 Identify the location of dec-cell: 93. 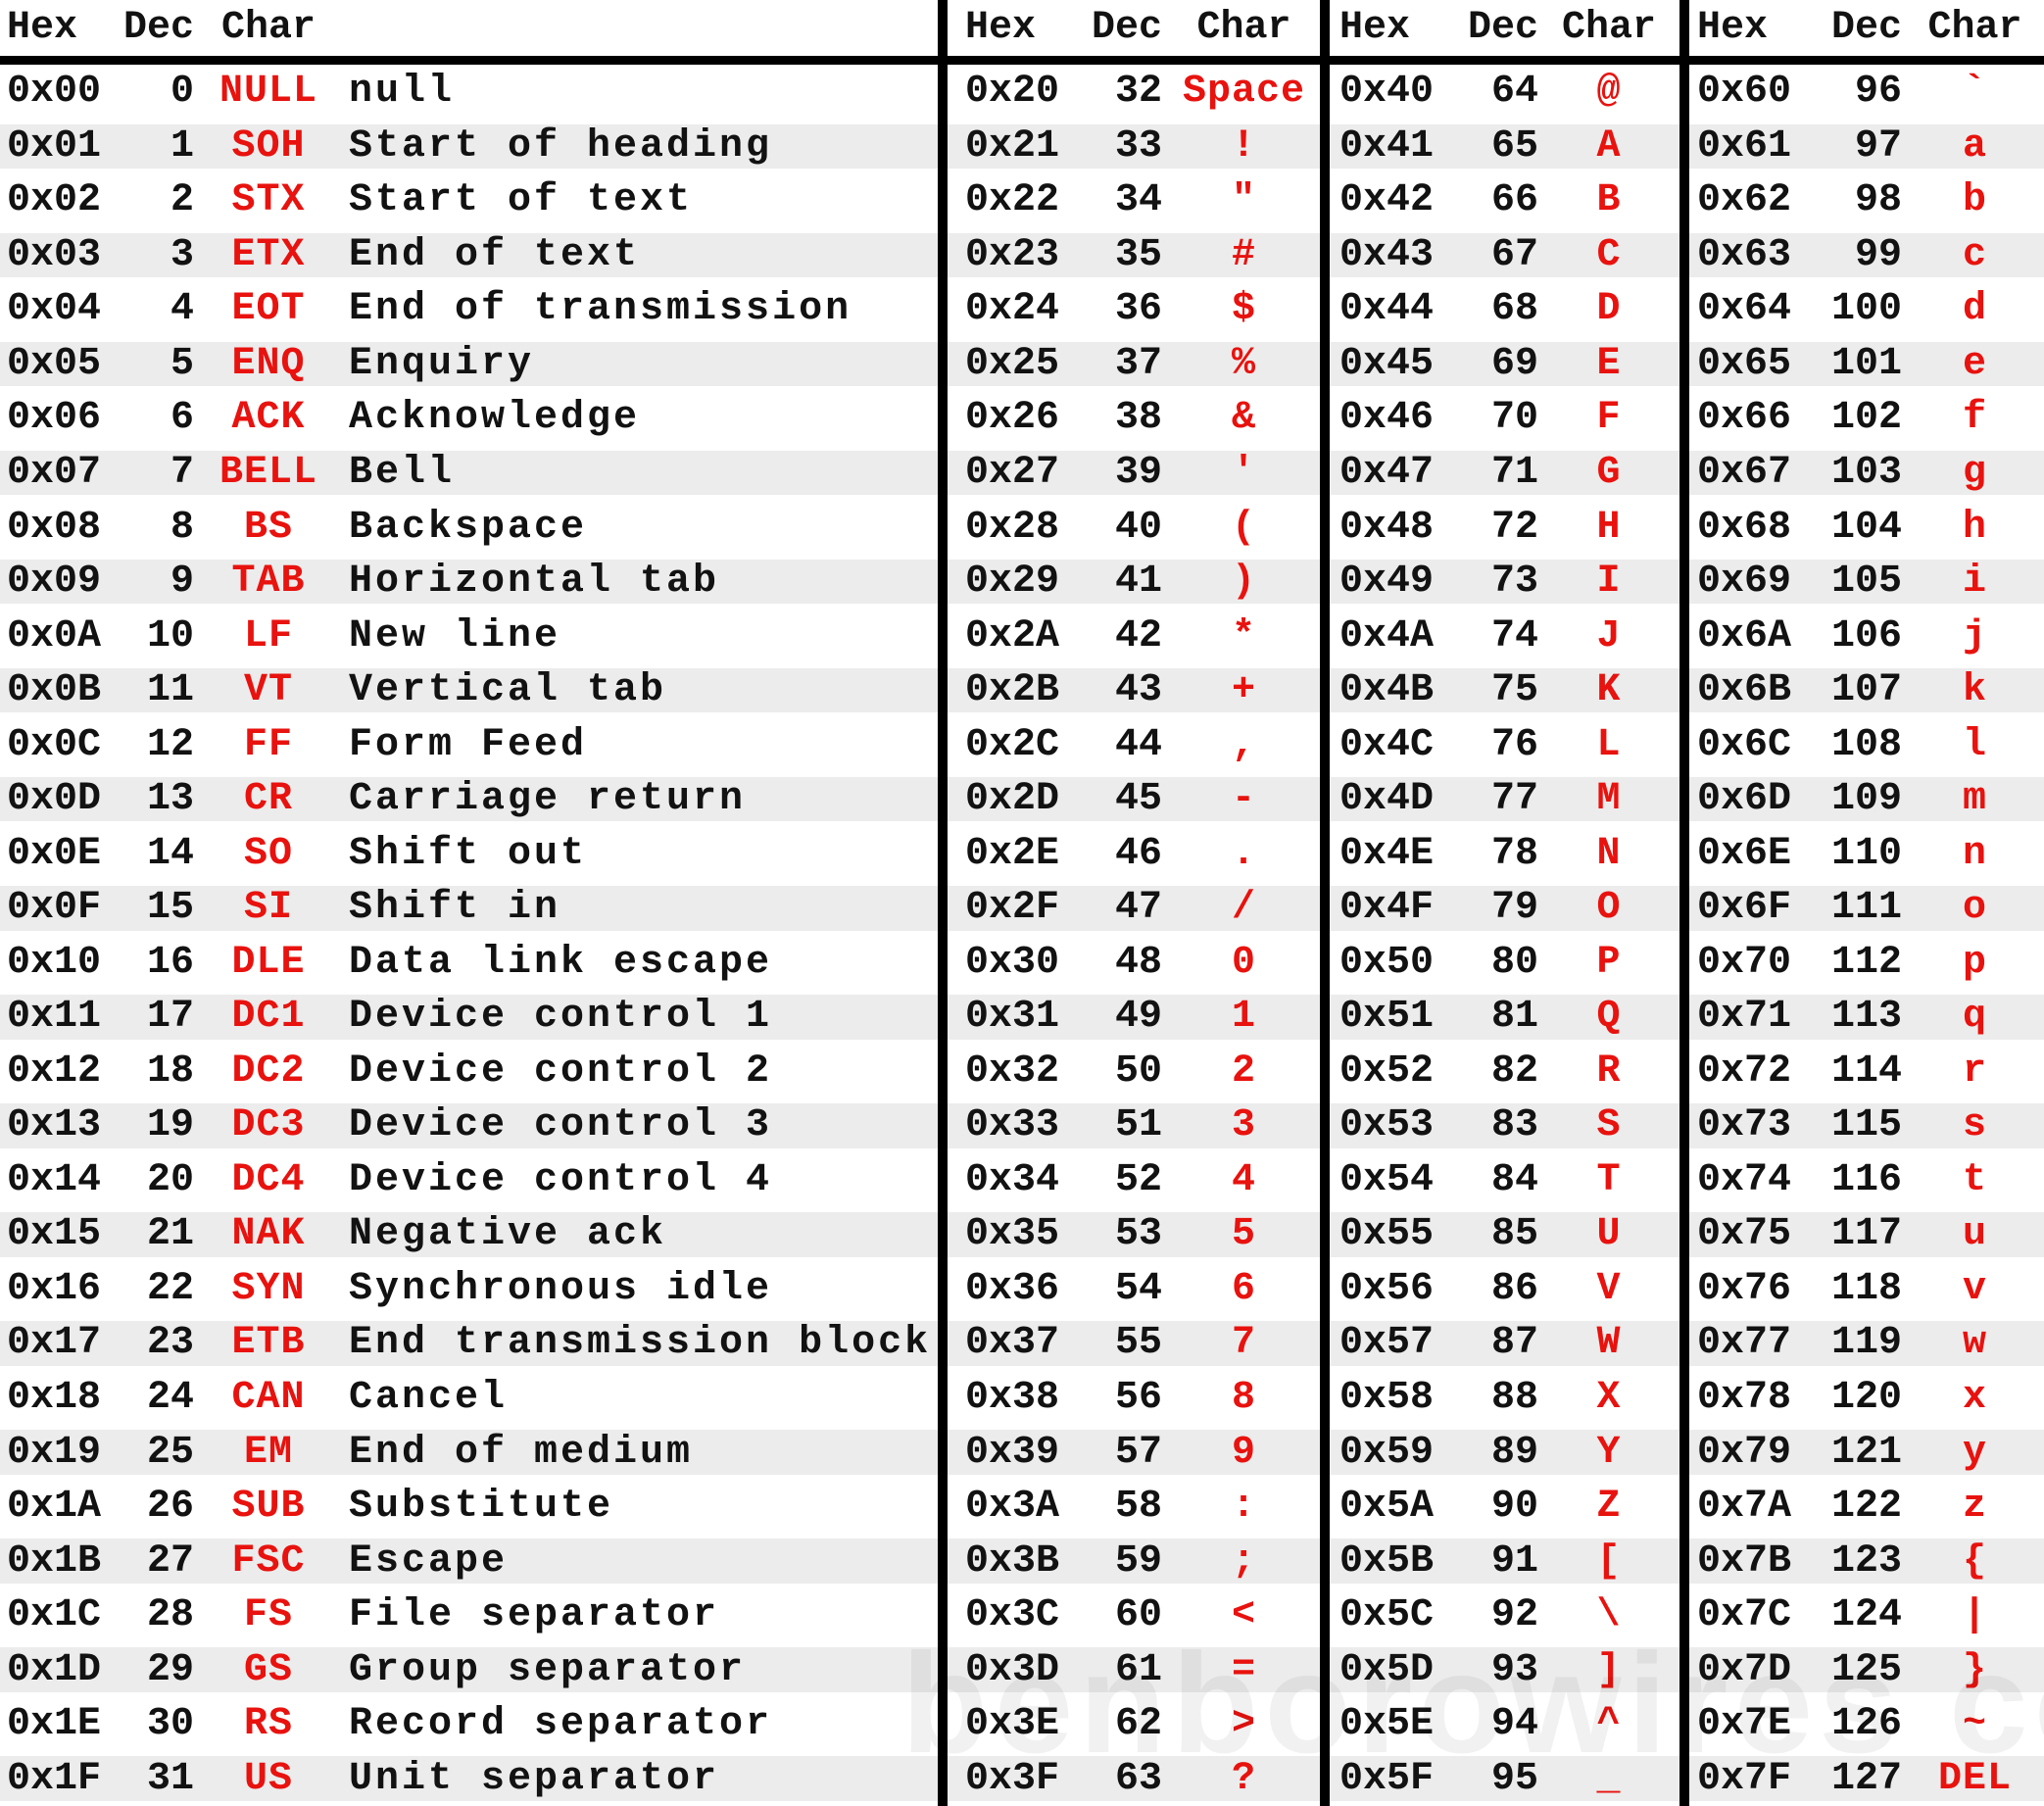
(1514, 1669).